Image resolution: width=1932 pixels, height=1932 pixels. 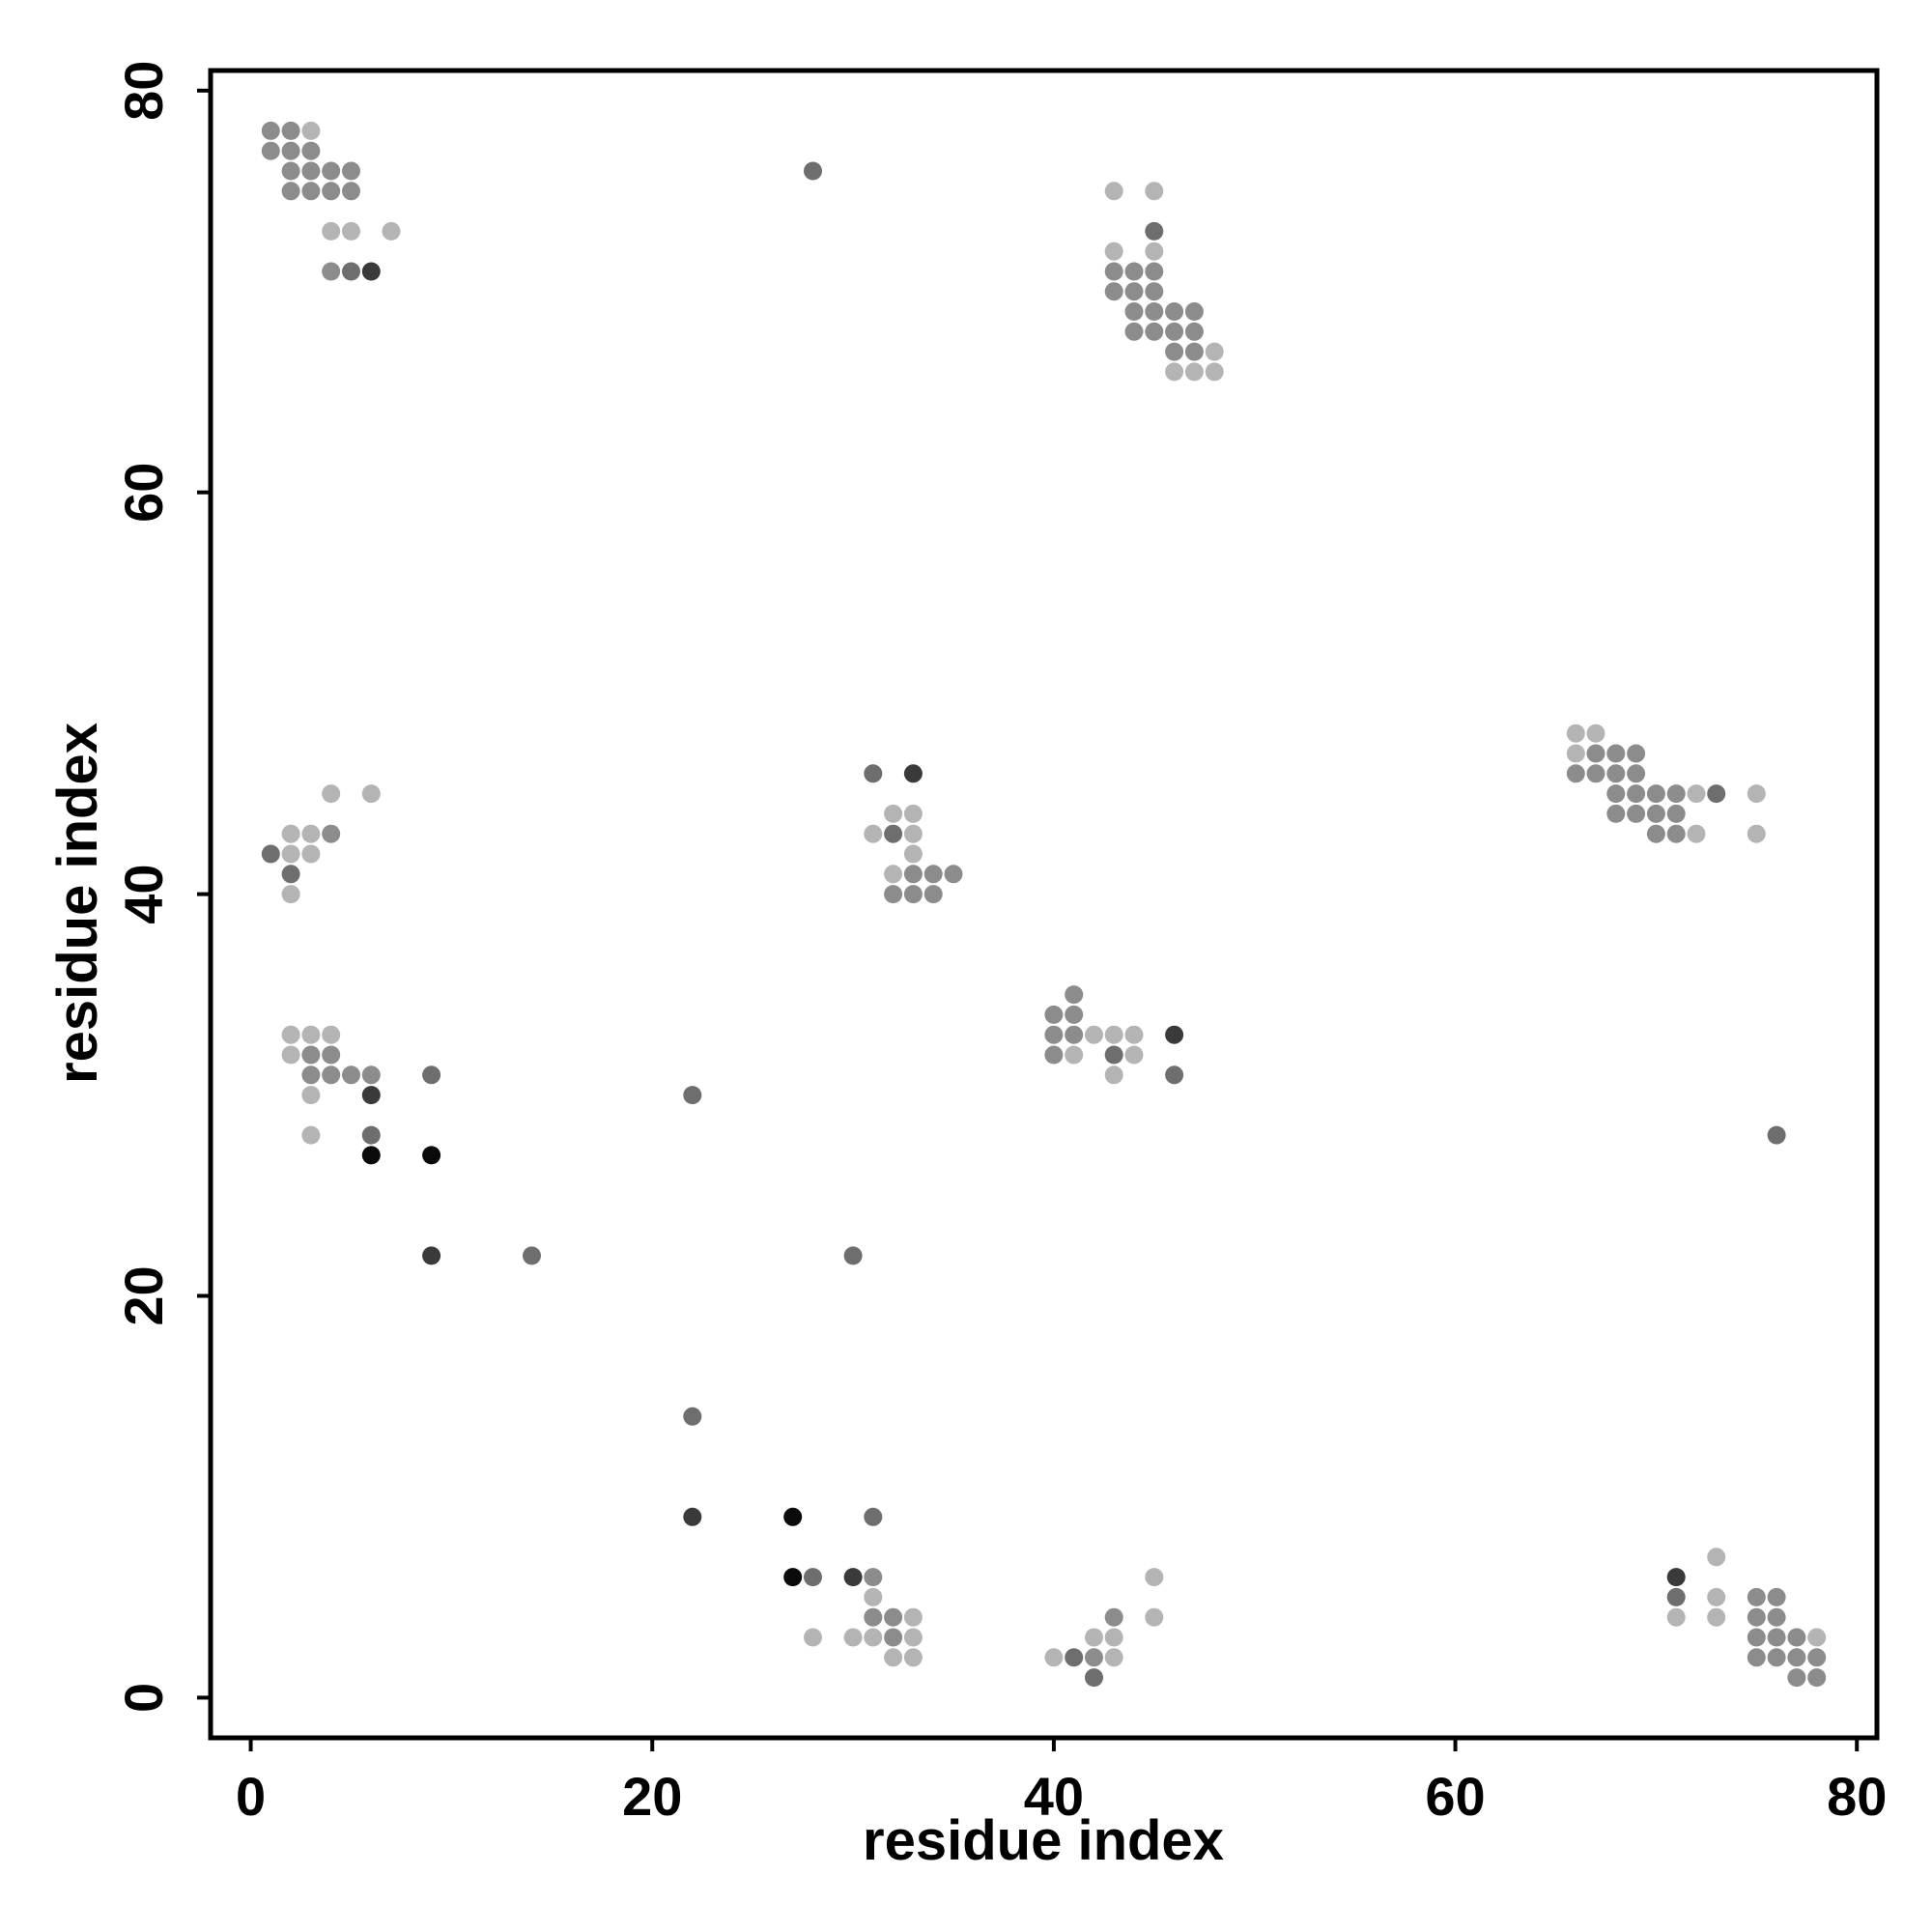 What do you see at coordinates (143, 91) in the screenshot?
I see `y-tick-label: 80` at bounding box center [143, 91].